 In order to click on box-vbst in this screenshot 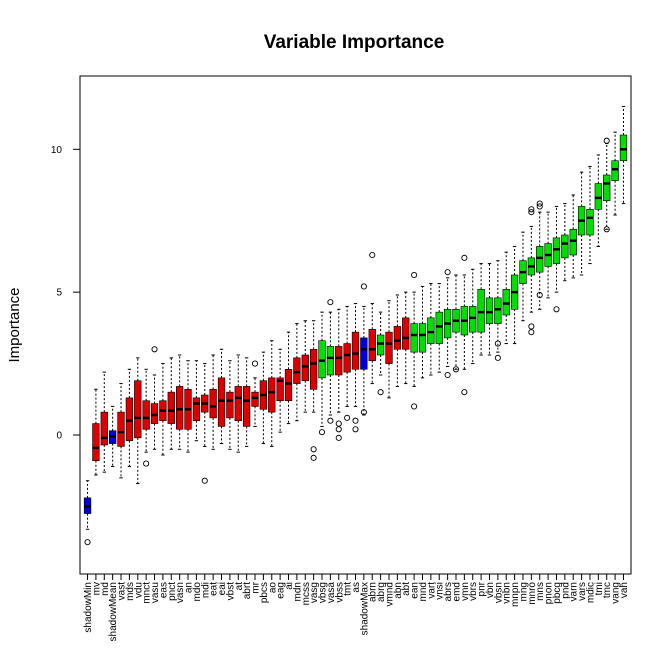, I will do `click(230, 405)`.